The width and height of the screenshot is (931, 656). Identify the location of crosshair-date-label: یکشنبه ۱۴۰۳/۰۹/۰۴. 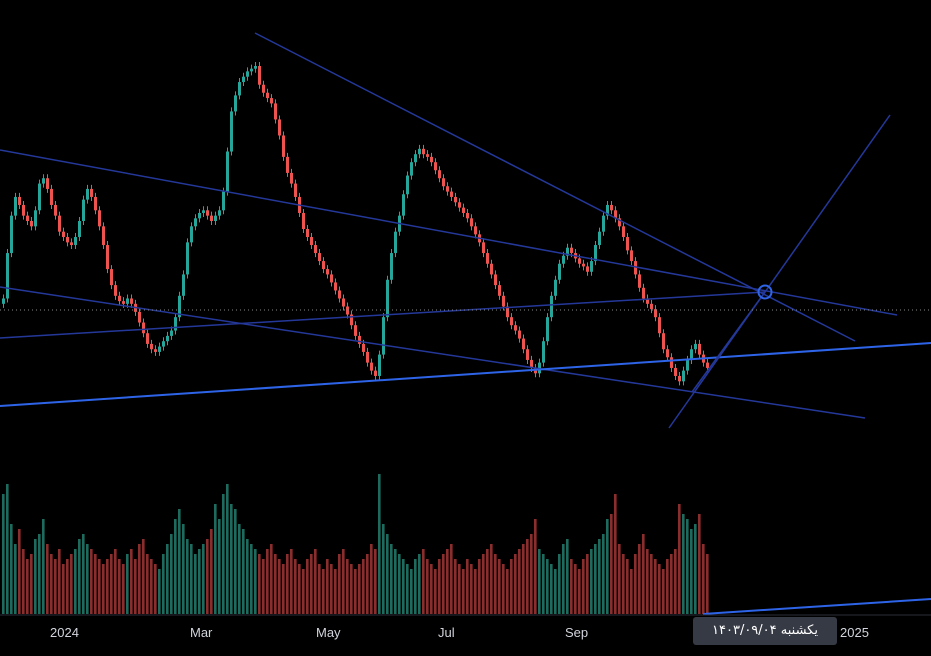
(765, 631).